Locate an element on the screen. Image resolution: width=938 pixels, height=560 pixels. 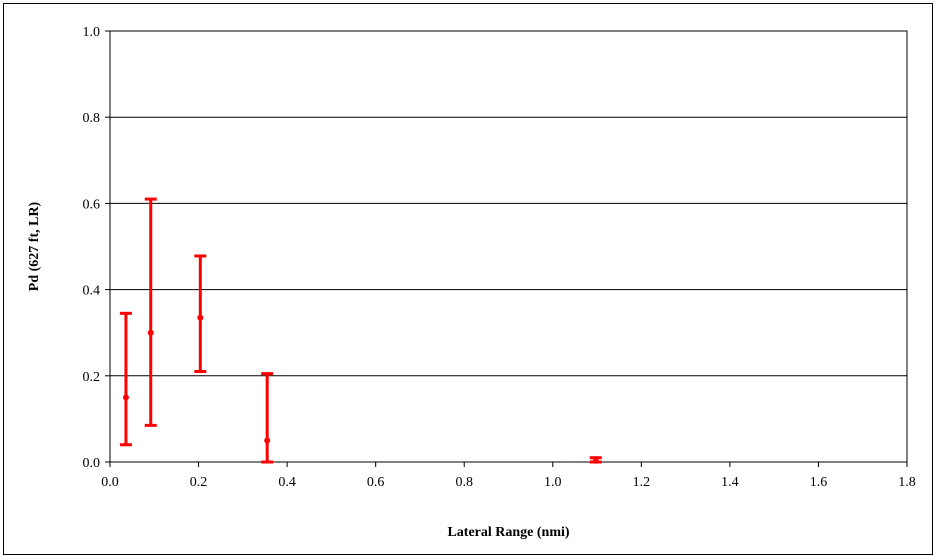
x-tick-label: 0.0 is located at coordinates (110, 482).